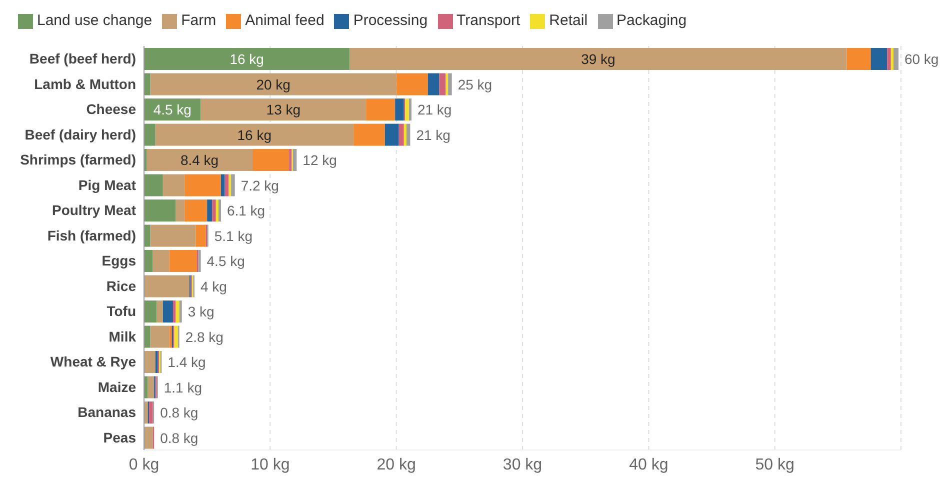  I want to click on total-label: 4 kg, so click(213, 286).